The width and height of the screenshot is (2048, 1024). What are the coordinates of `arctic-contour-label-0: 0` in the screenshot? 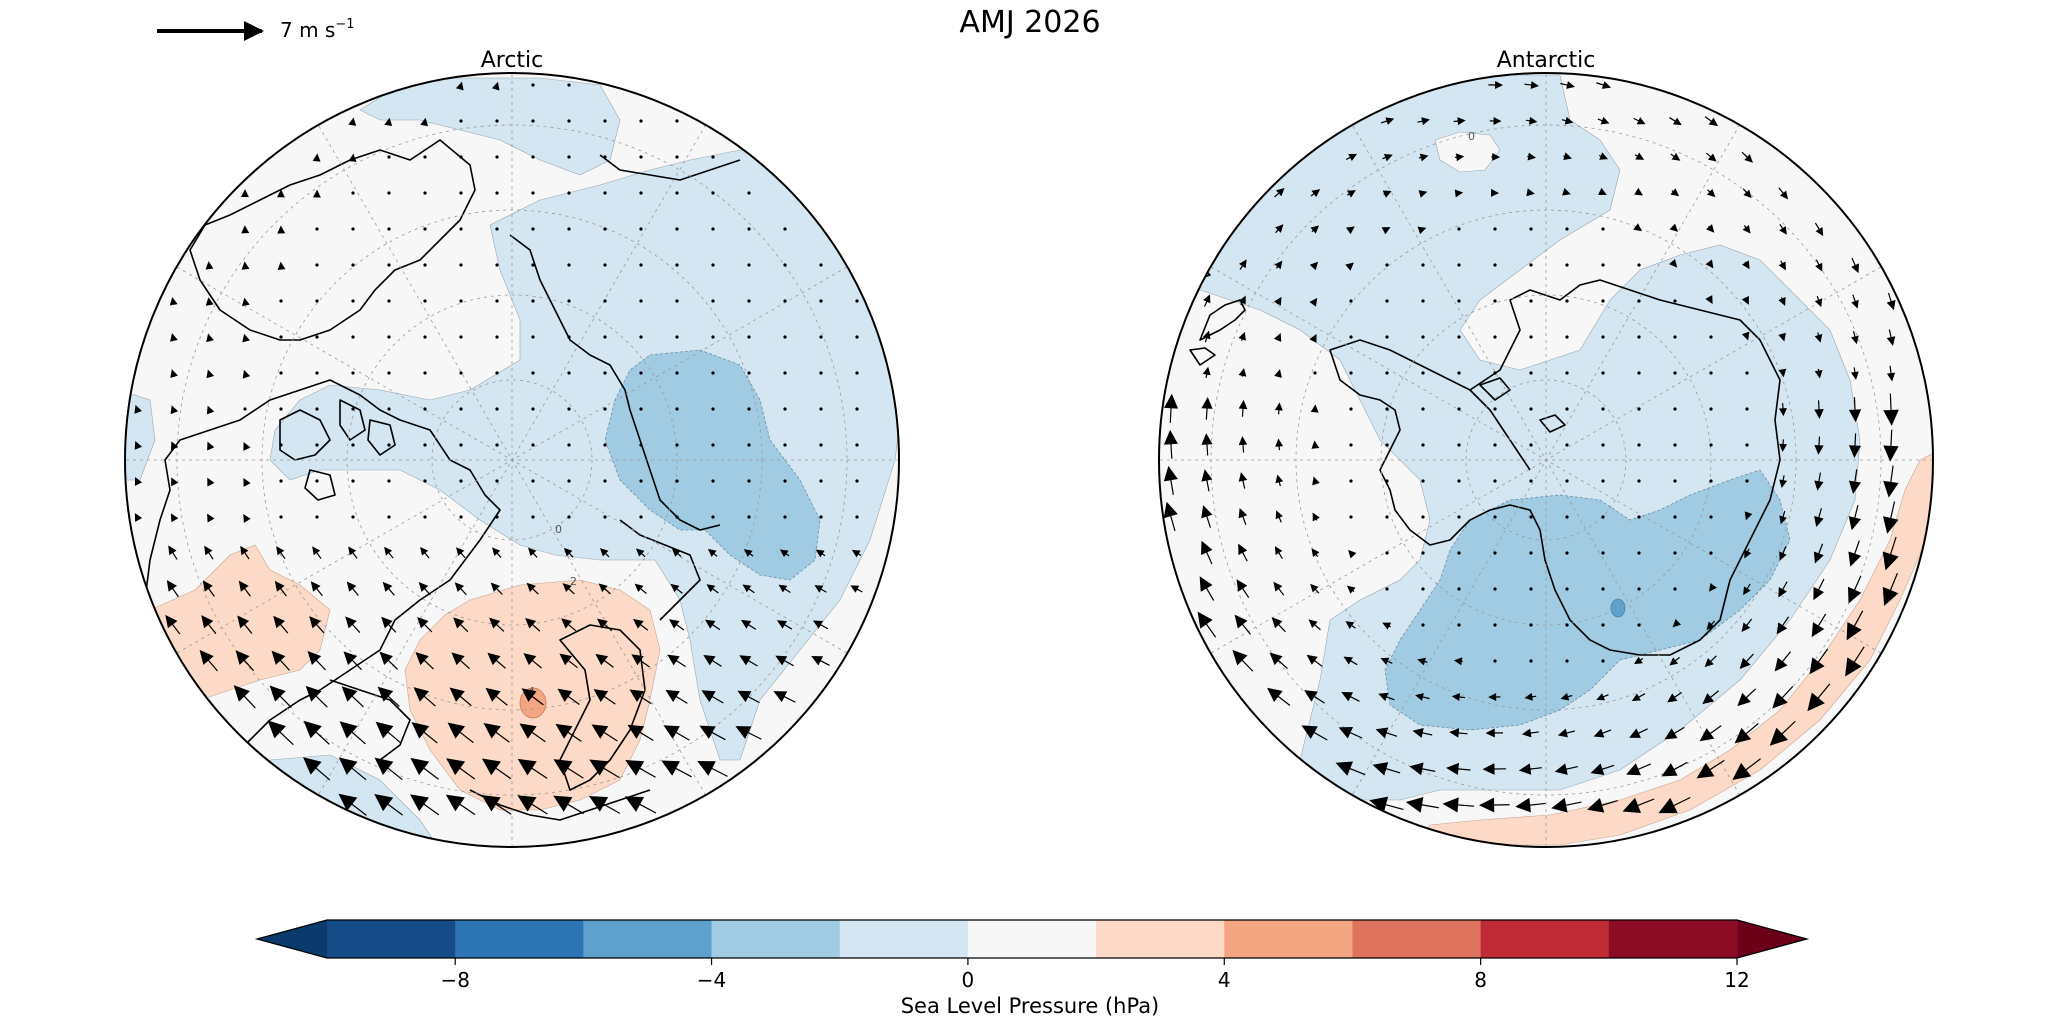 It's located at (558, 529).